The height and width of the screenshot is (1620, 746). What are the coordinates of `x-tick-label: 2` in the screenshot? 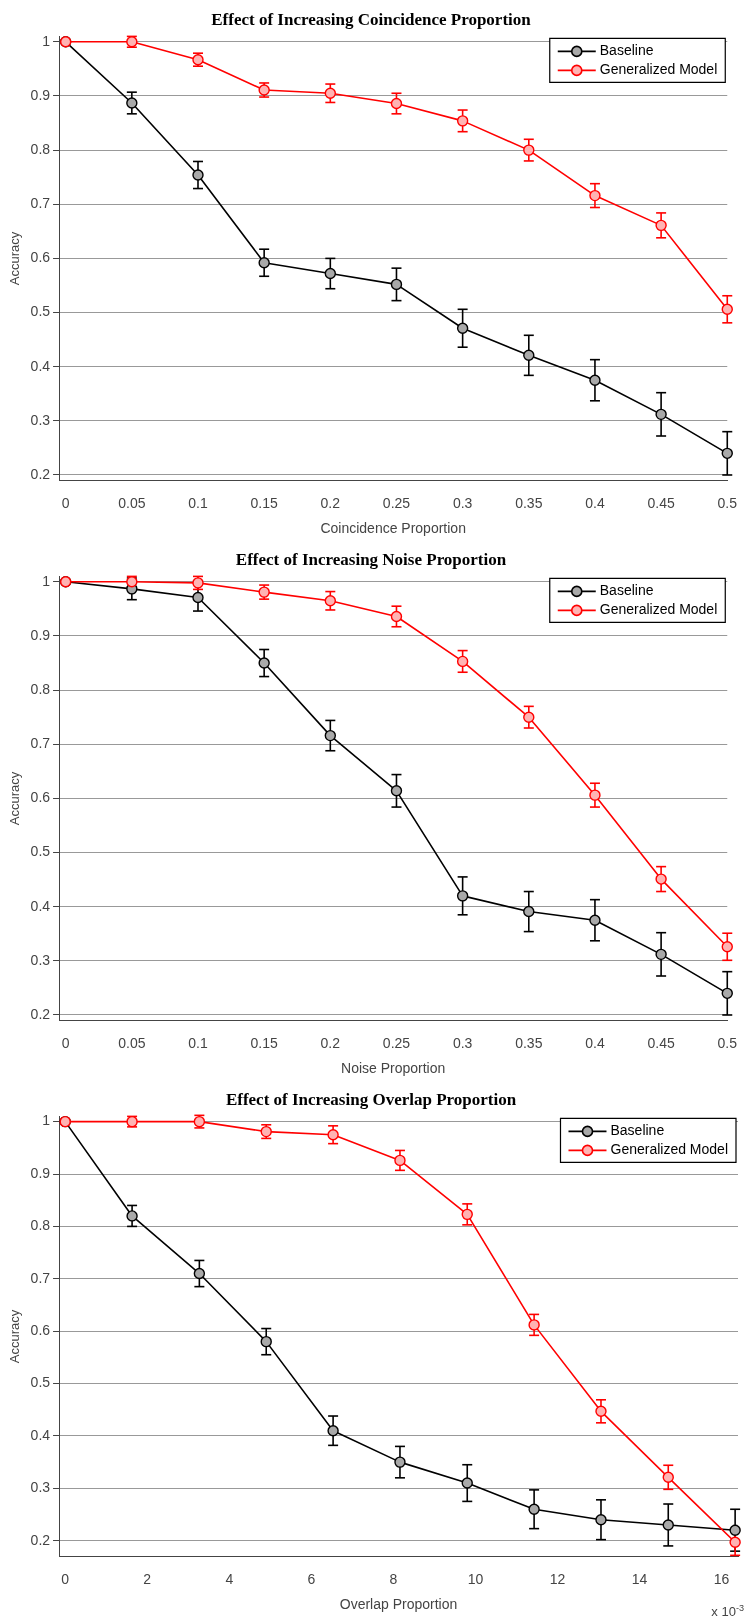 It's located at (147, 1578).